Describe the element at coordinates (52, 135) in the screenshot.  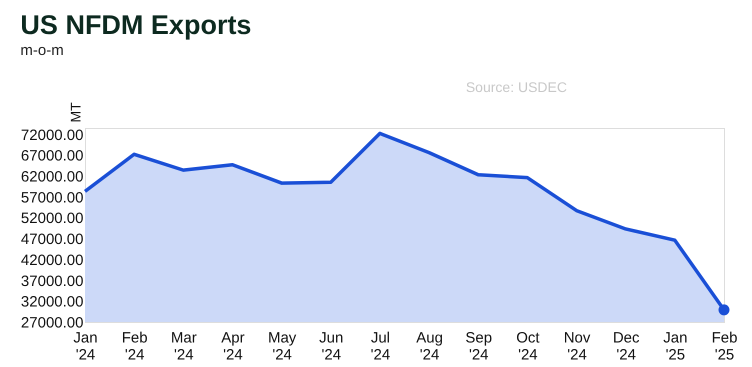
I see `y-tick-label: 72000.00` at that location.